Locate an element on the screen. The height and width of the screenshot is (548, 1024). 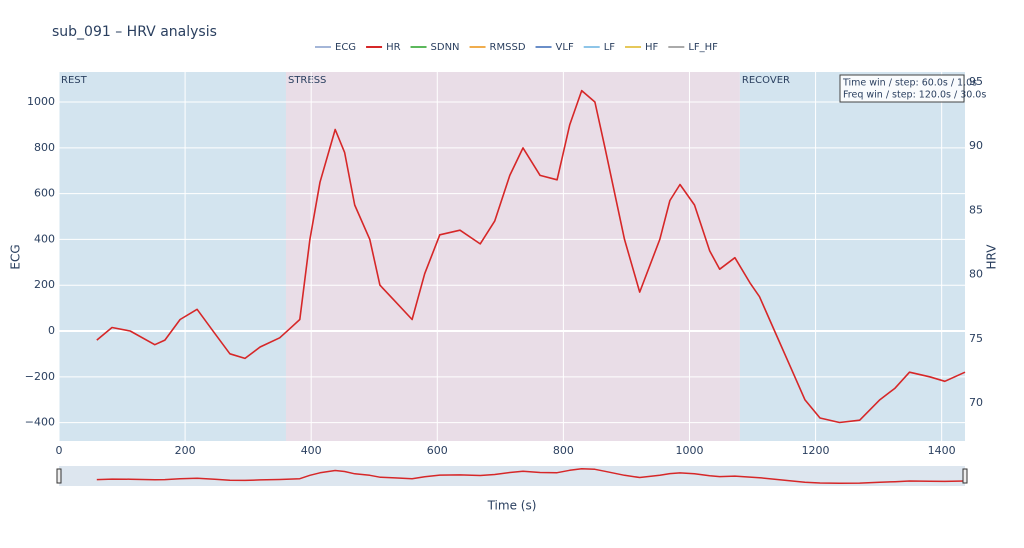
y2-tick-label: 75 is located at coordinates (976, 338).